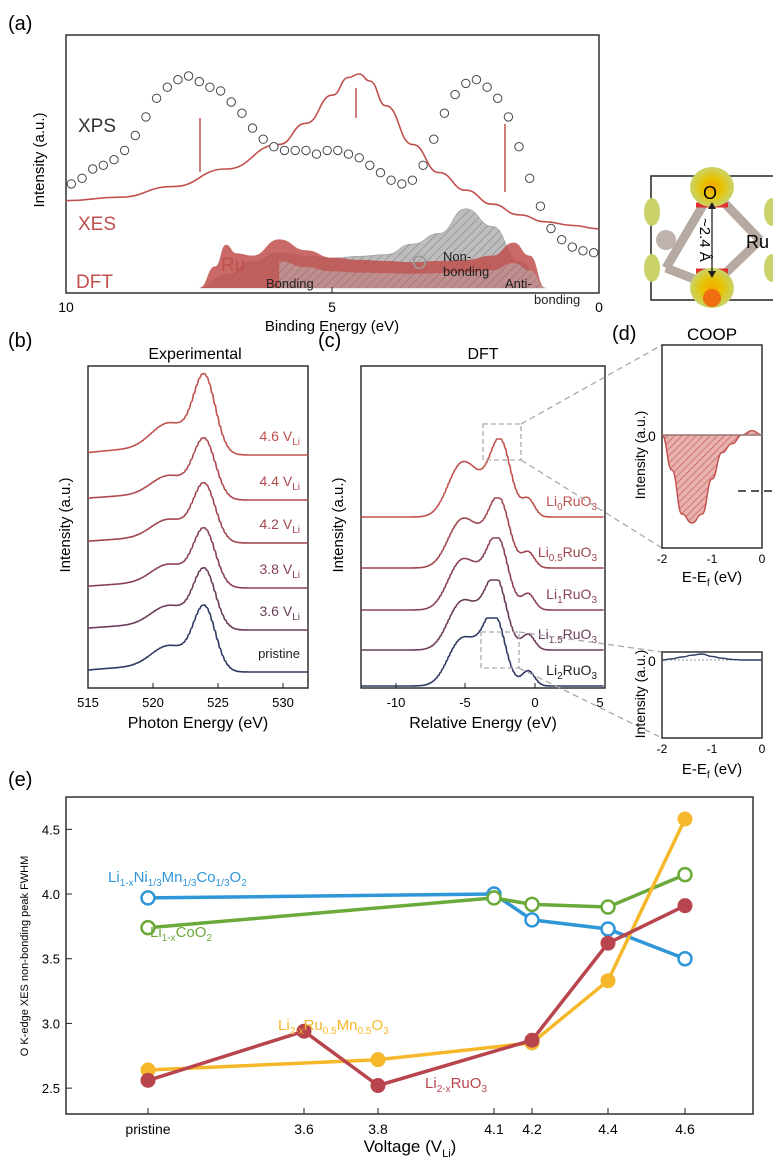 The height and width of the screenshot is (1163, 773). Describe the element at coordinates (712, 334) in the screenshot. I see `panel-d-title: COOP` at that location.